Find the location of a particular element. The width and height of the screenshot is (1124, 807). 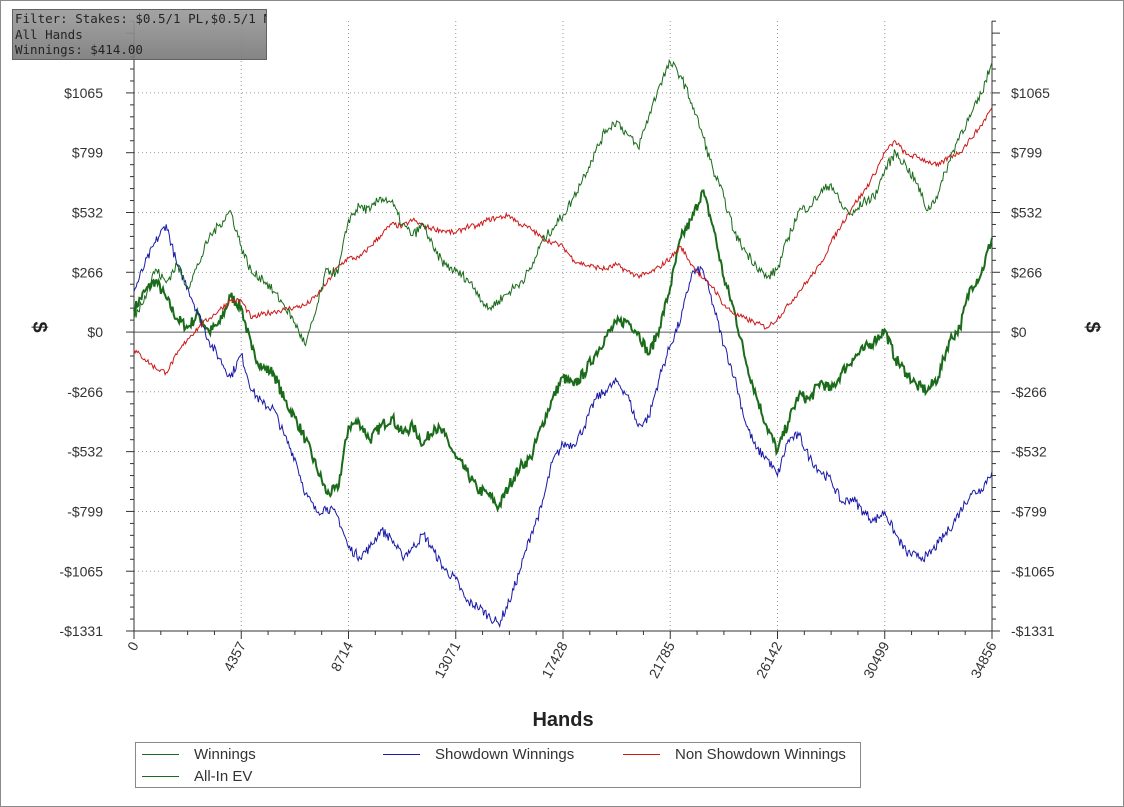

y-tick-label-right: -$799 is located at coordinates (1029, 512).